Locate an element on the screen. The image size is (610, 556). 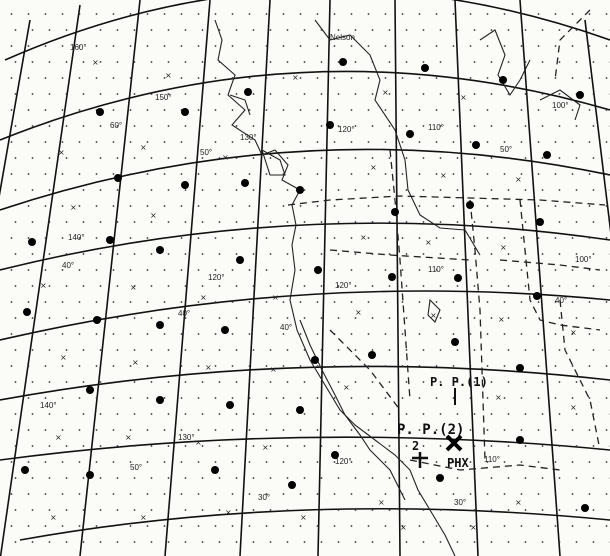
canada-us-border is located at coordinates (446, 200).